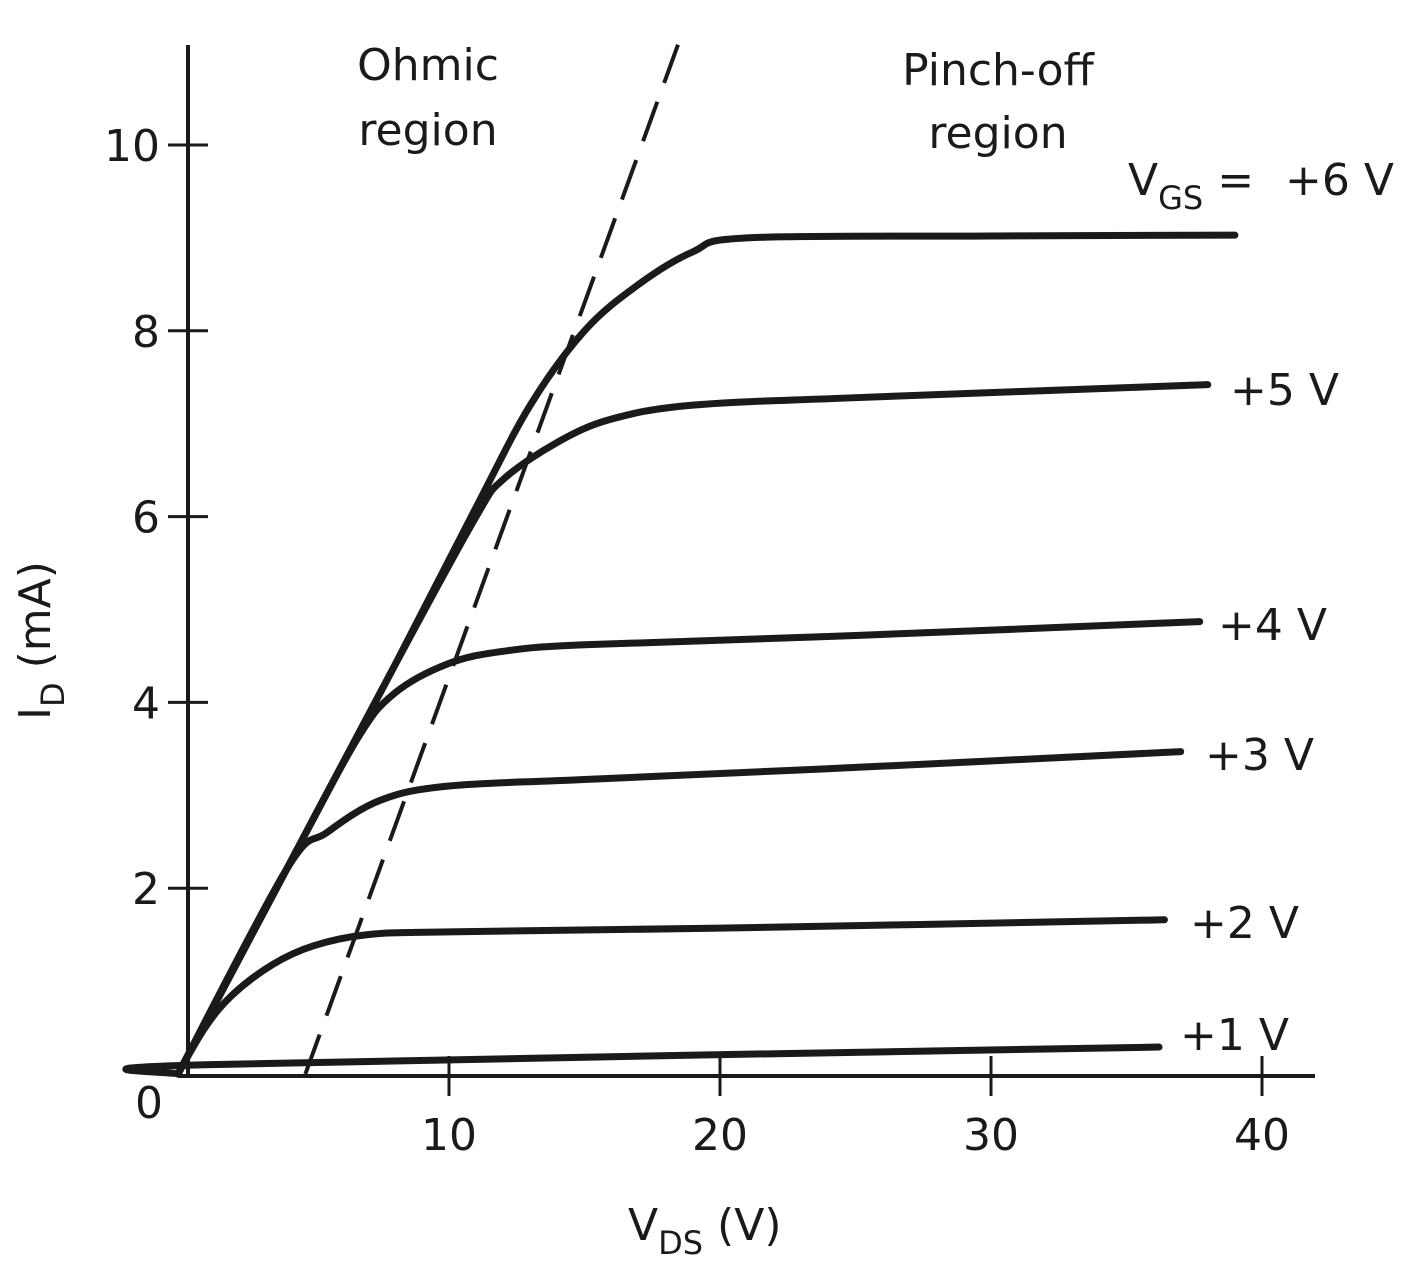 The height and width of the screenshot is (1272, 1413). What do you see at coordinates (997, 133) in the screenshot?
I see `annotation-pinchoff-line2: region` at bounding box center [997, 133].